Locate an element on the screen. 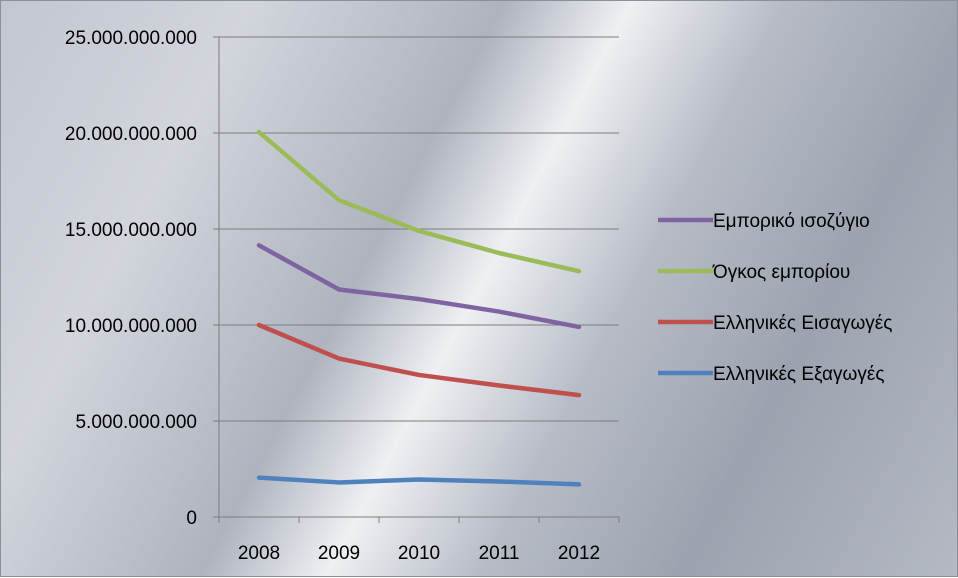 Image resolution: width=958 pixels, height=578 pixels. y-tick-label: 0 is located at coordinates (191, 518).